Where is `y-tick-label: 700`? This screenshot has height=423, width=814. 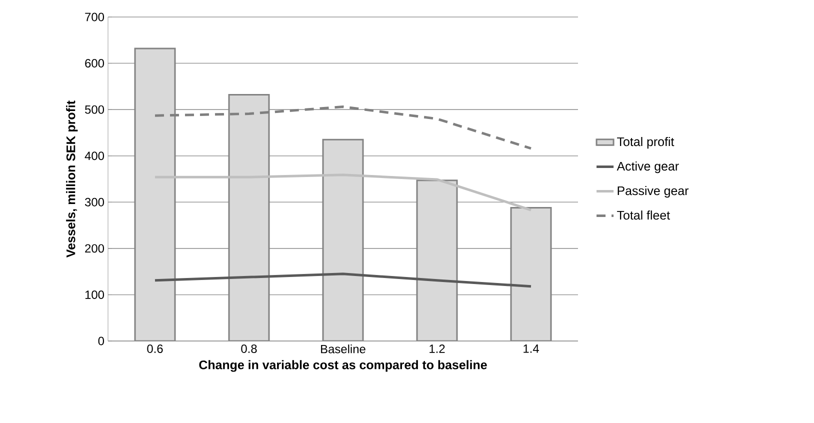 y-tick-label: 700 is located at coordinates (94, 17).